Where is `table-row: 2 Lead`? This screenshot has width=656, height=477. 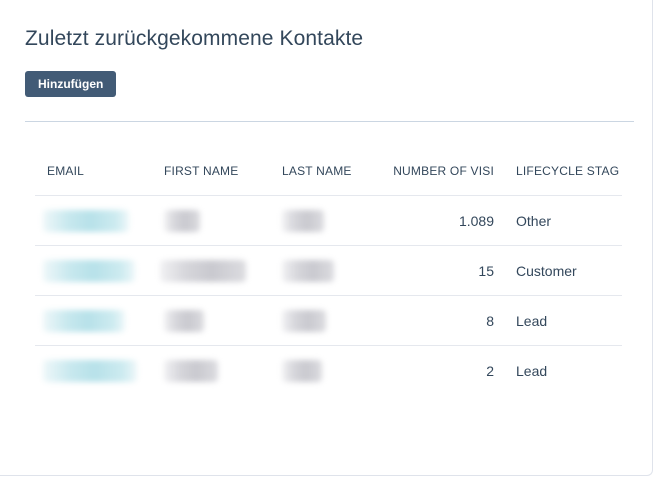
table-row: 2 Lead is located at coordinates (328, 371).